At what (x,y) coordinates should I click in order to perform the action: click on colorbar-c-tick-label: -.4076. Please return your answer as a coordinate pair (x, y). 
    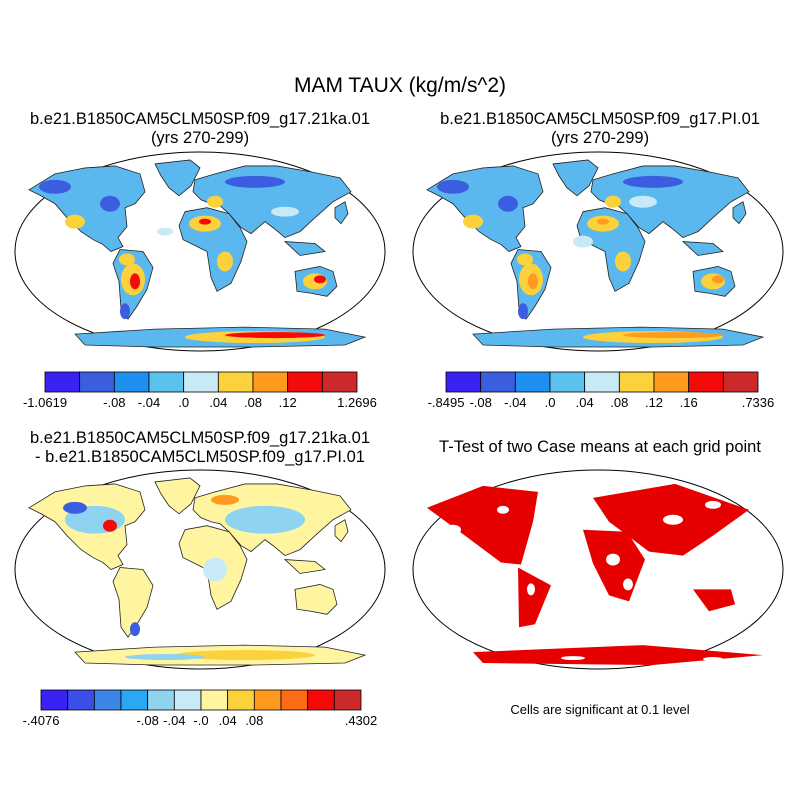
    Looking at the image, I should click on (41, 720).